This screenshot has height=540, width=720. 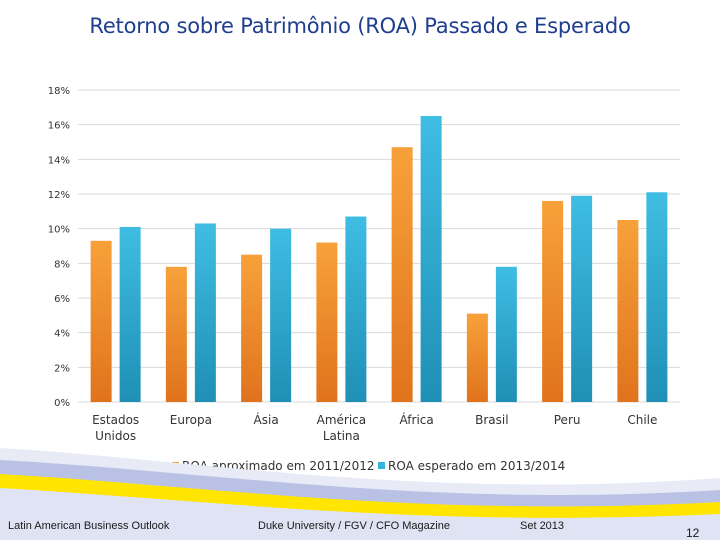 What do you see at coordinates (381, 465) in the screenshot?
I see `legend-swatch` at bounding box center [381, 465].